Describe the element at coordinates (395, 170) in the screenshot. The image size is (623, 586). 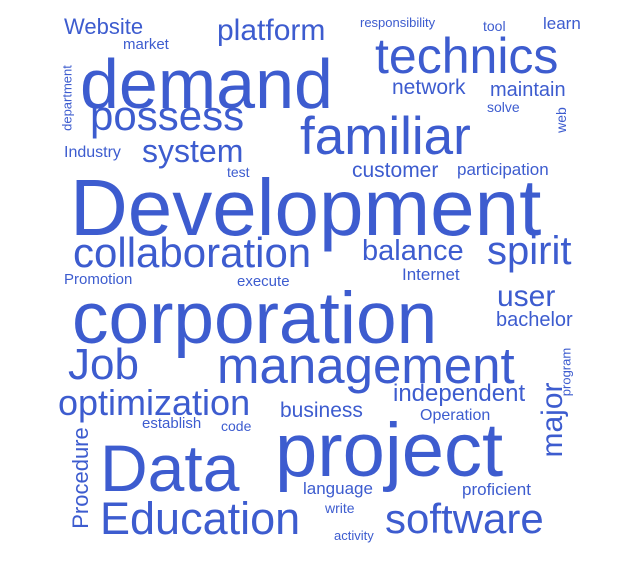
I see `word-customer: customer` at that location.